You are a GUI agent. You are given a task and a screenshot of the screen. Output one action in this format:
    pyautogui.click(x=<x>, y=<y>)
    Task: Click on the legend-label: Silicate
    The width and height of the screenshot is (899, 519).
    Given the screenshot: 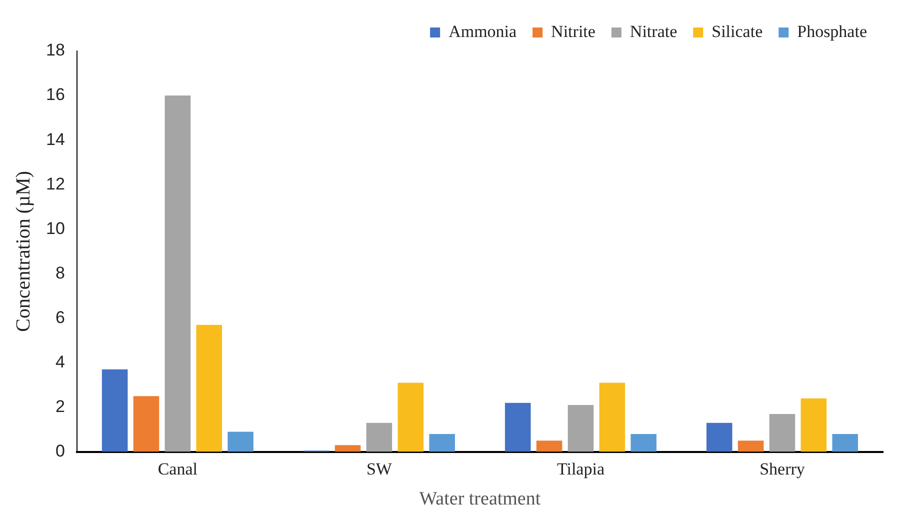 What is the action you would take?
    pyautogui.click(x=737, y=31)
    